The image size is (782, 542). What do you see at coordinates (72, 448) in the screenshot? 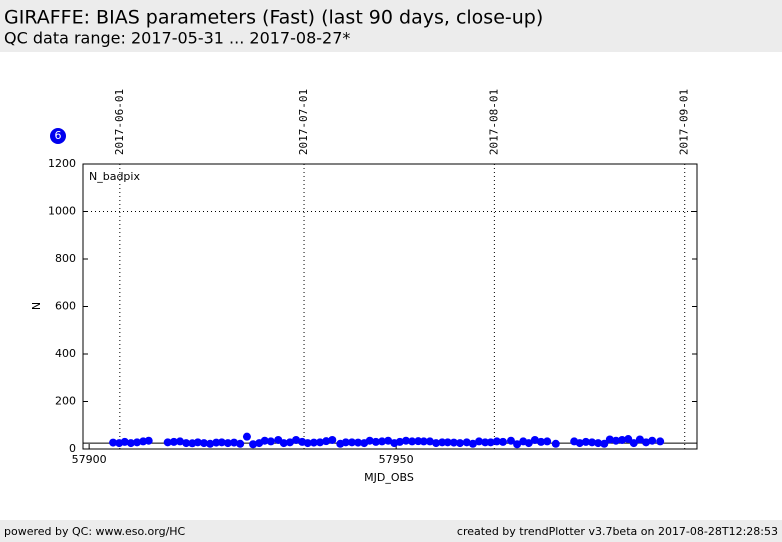
I see `y-tick-label: 0` at bounding box center [72, 448].